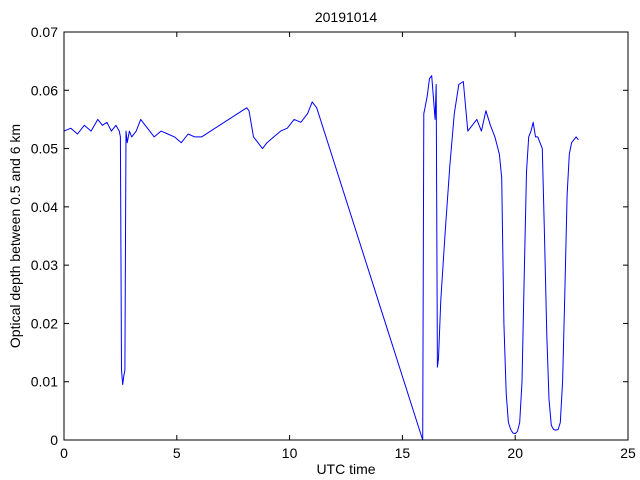  What do you see at coordinates (44, 382) in the screenshot?
I see `y-tick-label: 0.01` at bounding box center [44, 382].